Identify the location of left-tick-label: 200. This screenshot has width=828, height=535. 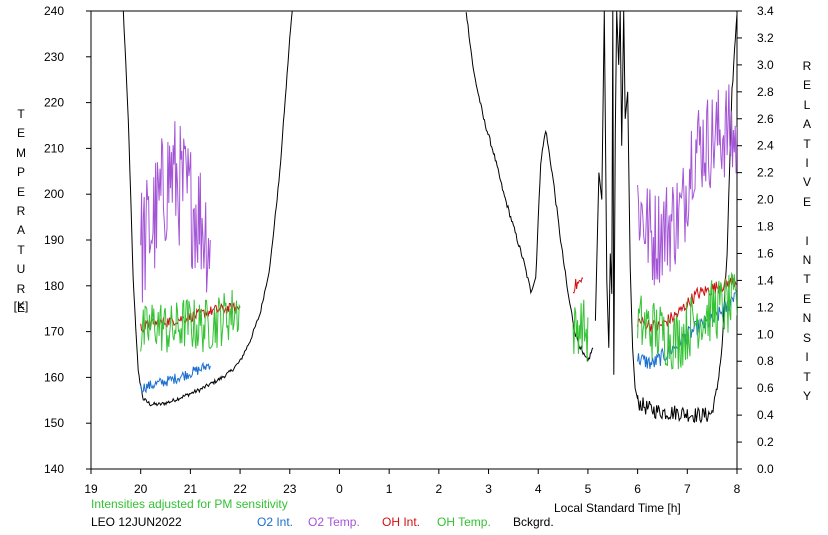
(54, 194).